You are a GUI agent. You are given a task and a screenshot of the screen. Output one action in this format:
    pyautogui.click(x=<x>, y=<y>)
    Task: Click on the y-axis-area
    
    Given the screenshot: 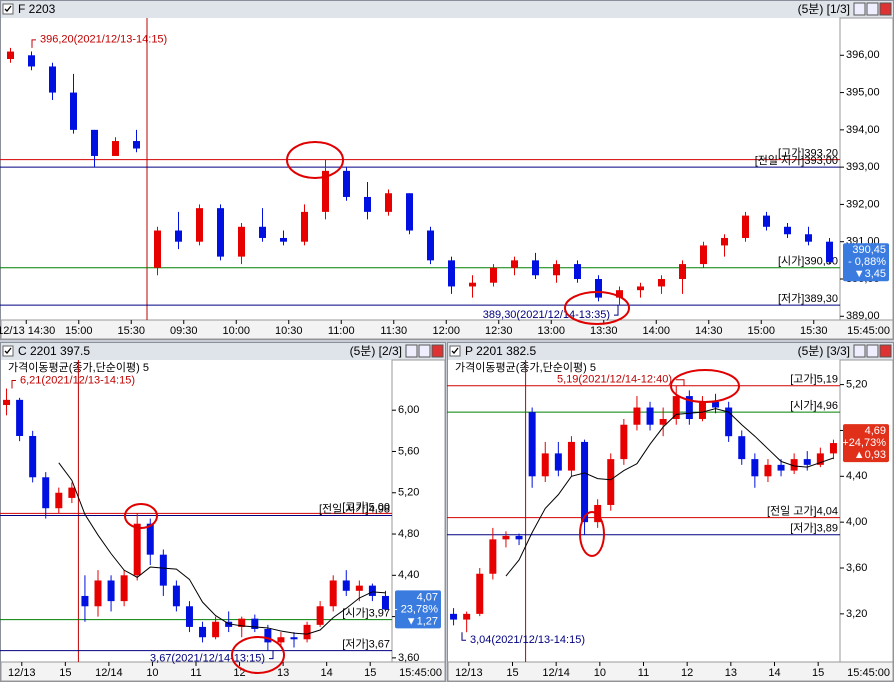 What is the action you would take?
    pyautogui.click(x=866, y=511)
    